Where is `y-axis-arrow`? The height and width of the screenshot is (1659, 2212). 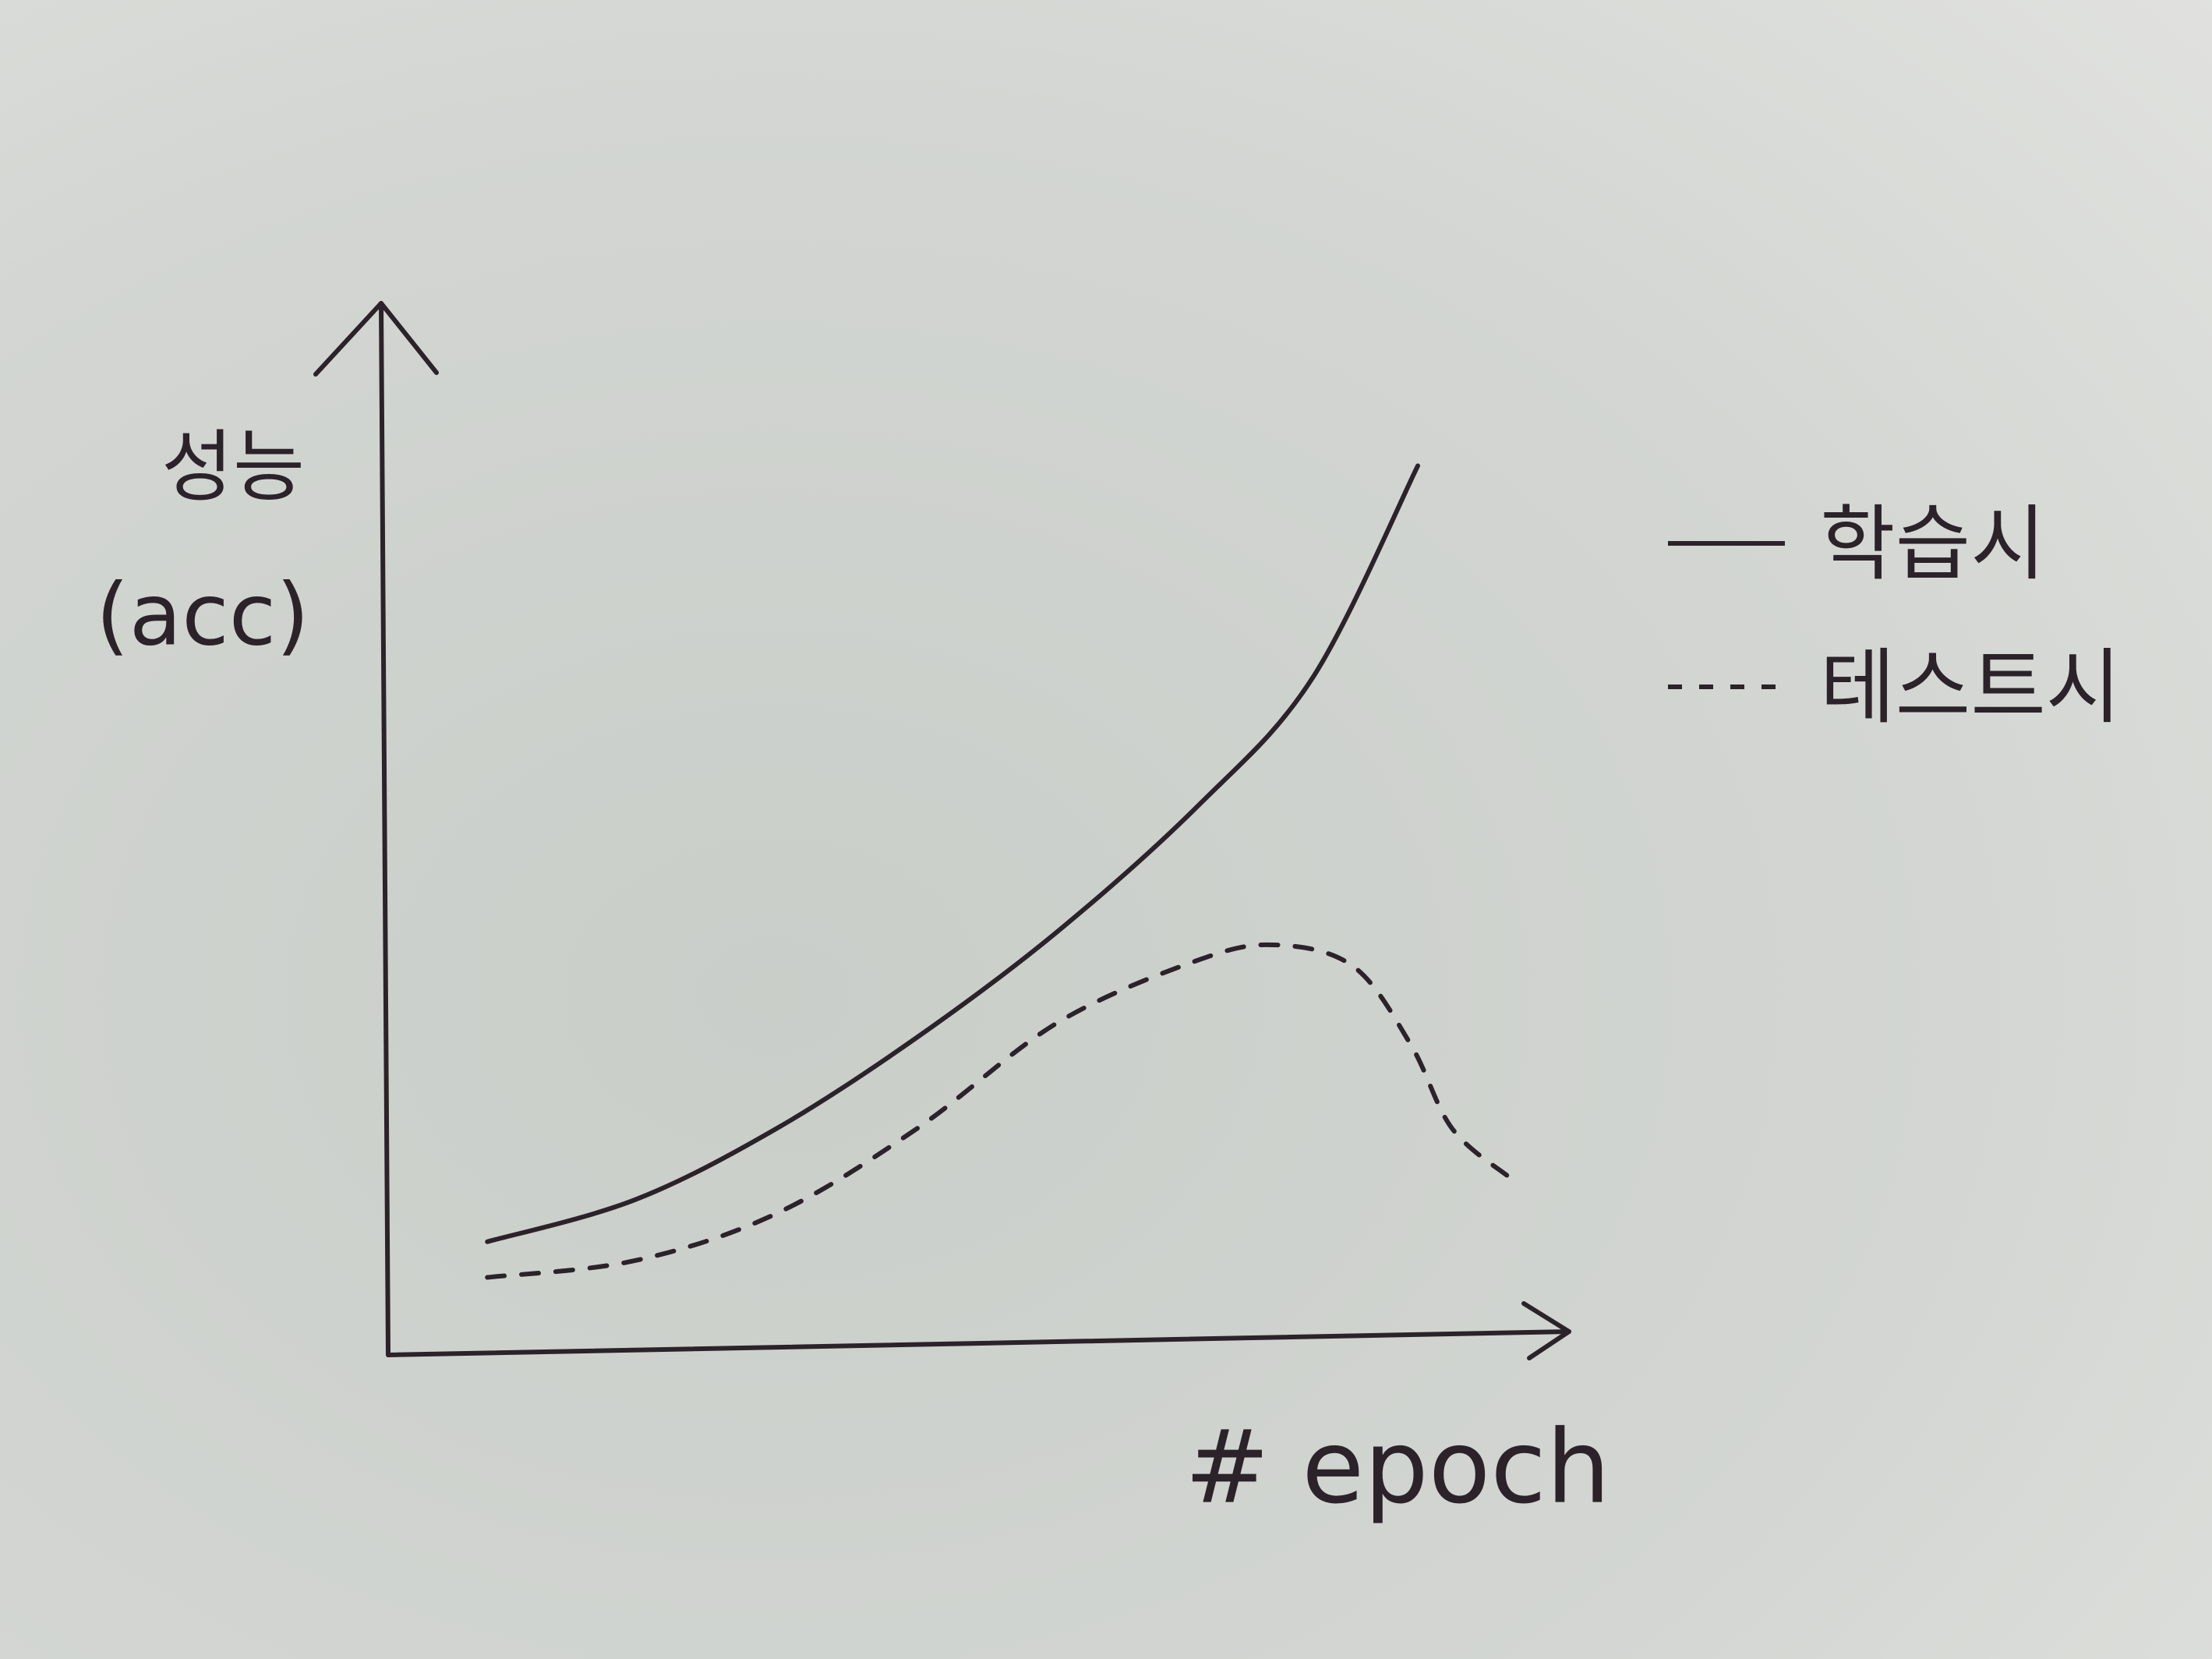
y-axis-arrow is located at coordinates (376, 339).